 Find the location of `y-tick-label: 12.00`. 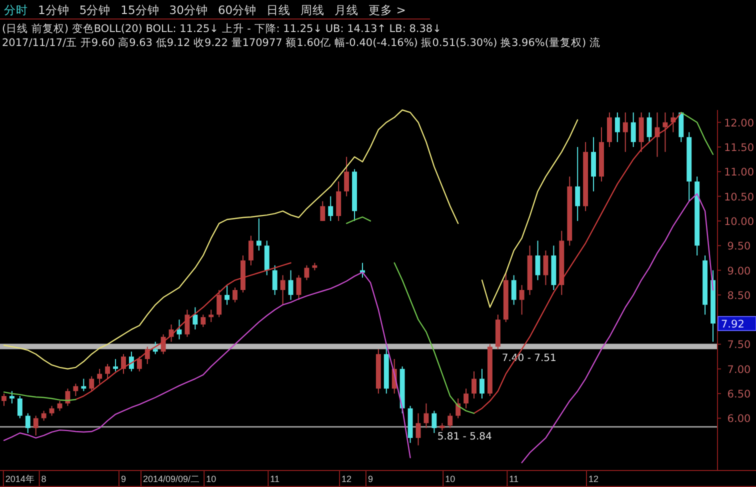

y-tick-label: 12.00 is located at coordinates (739, 123).